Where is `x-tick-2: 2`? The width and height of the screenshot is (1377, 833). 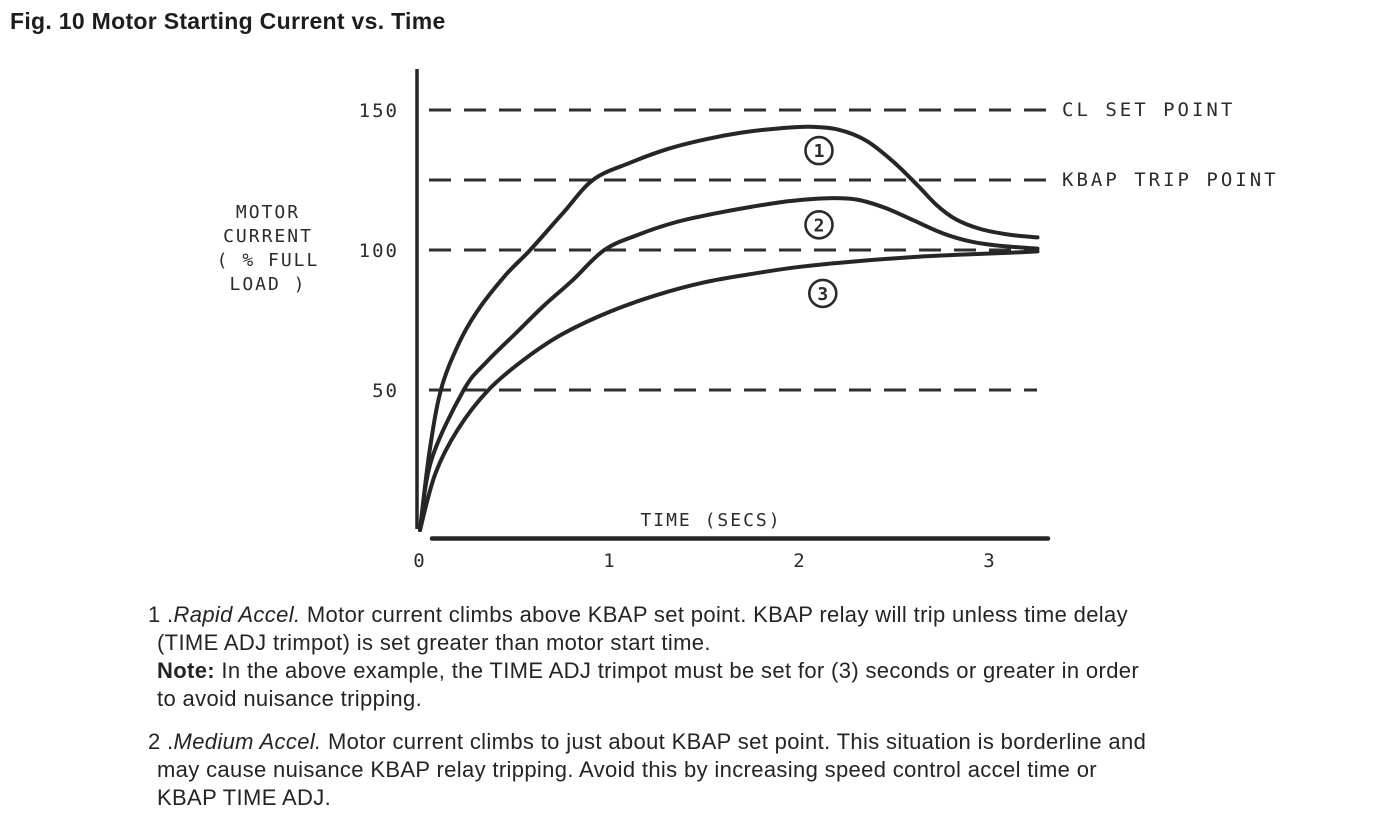
x-tick-2: 2 is located at coordinates (799, 561).